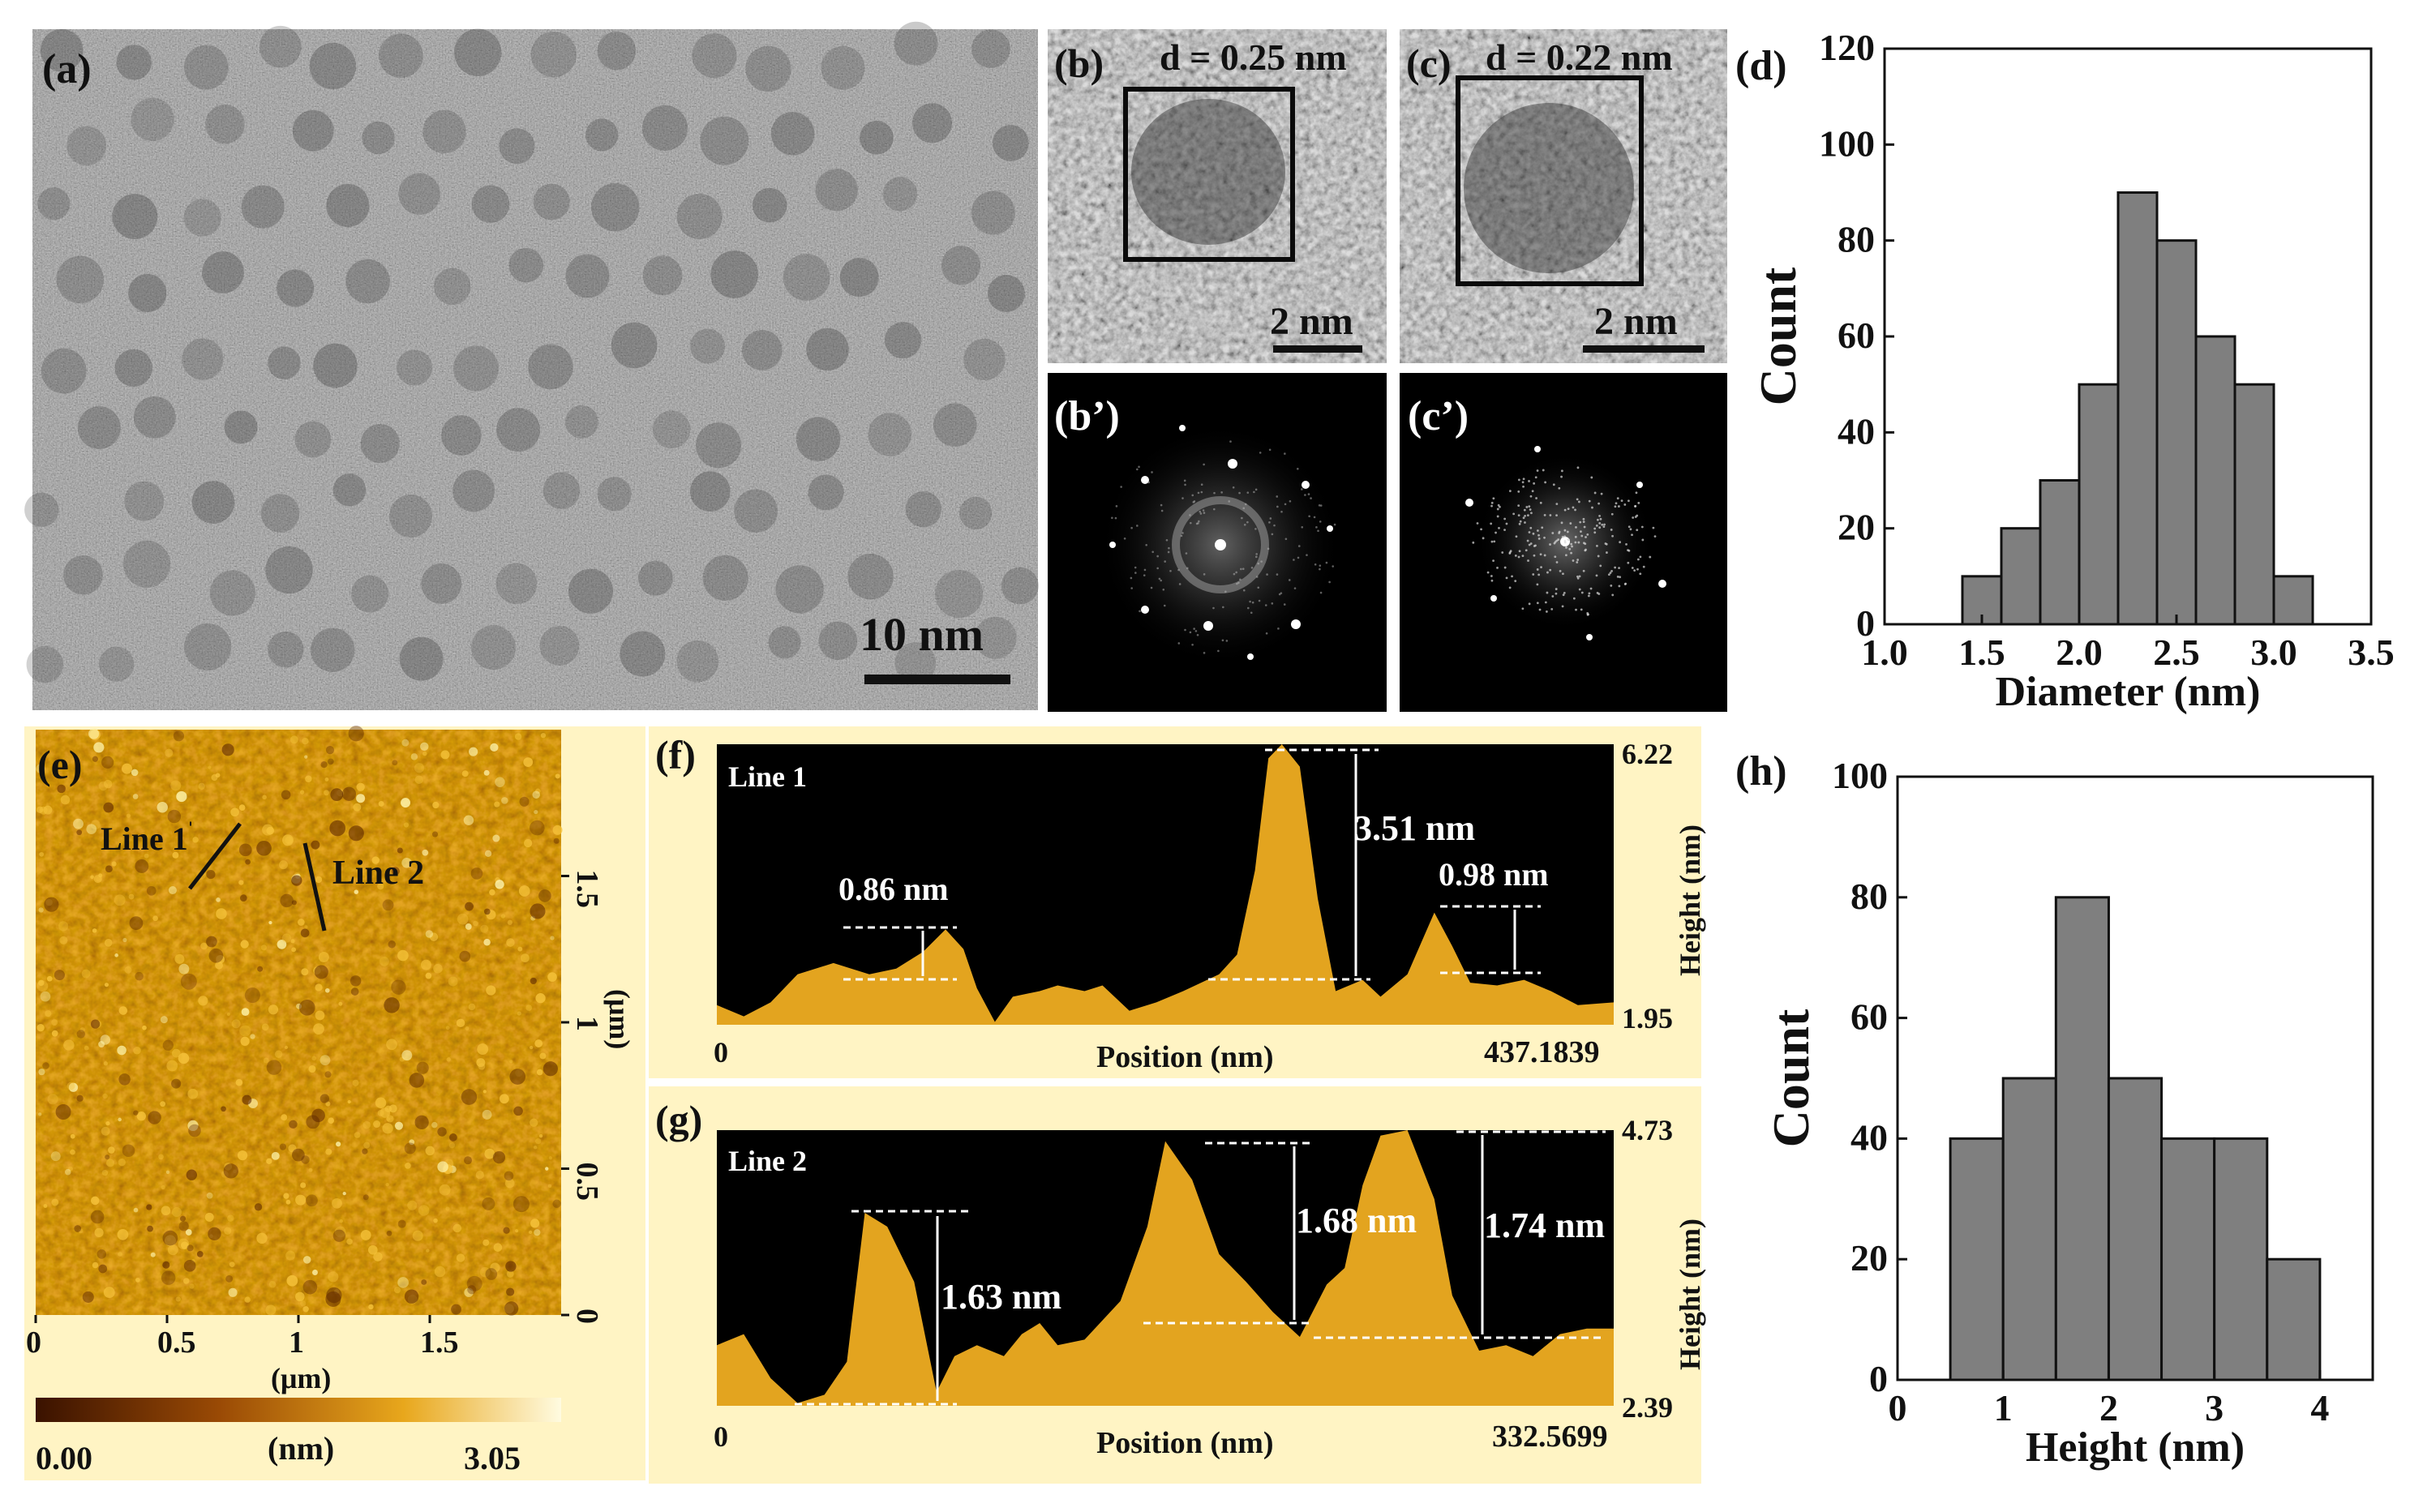 The width and height of the screenshot is (2423, 1512). I want to click on y-tick-label: 0, so click(1878, 1378).